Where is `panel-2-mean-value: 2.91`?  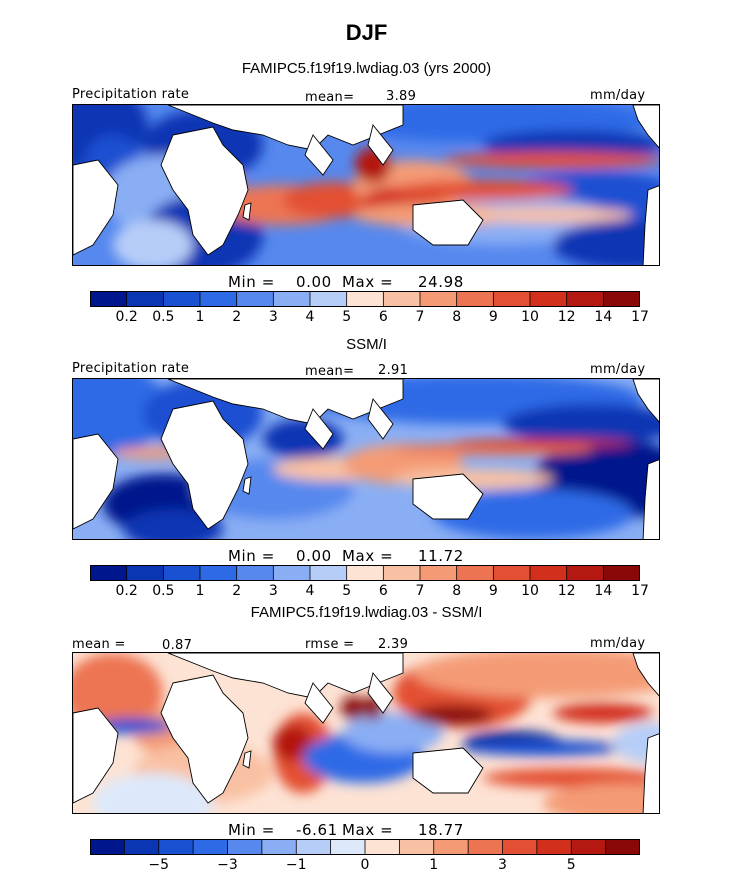
panel-2-mean-value: 2.91 is located at coordinates (393, 370).